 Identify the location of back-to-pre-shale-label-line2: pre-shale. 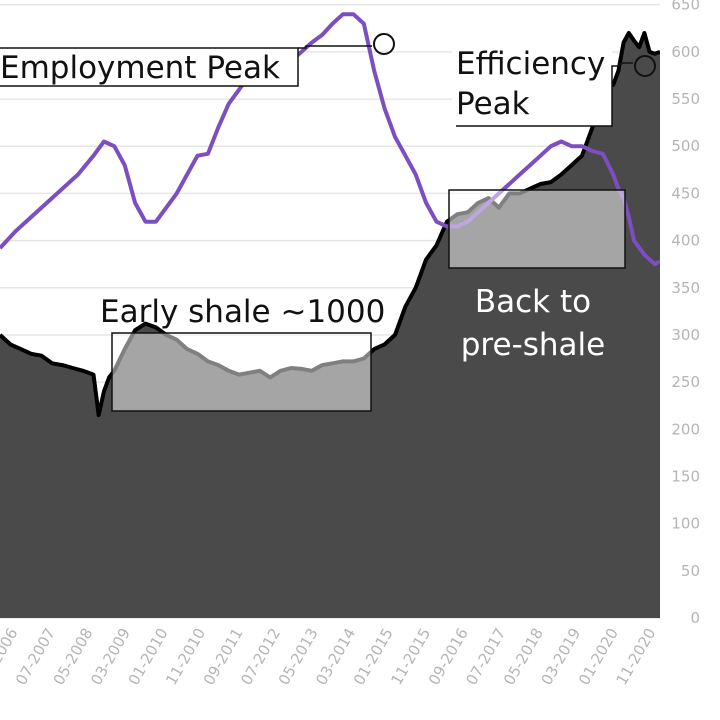
(533, 345).